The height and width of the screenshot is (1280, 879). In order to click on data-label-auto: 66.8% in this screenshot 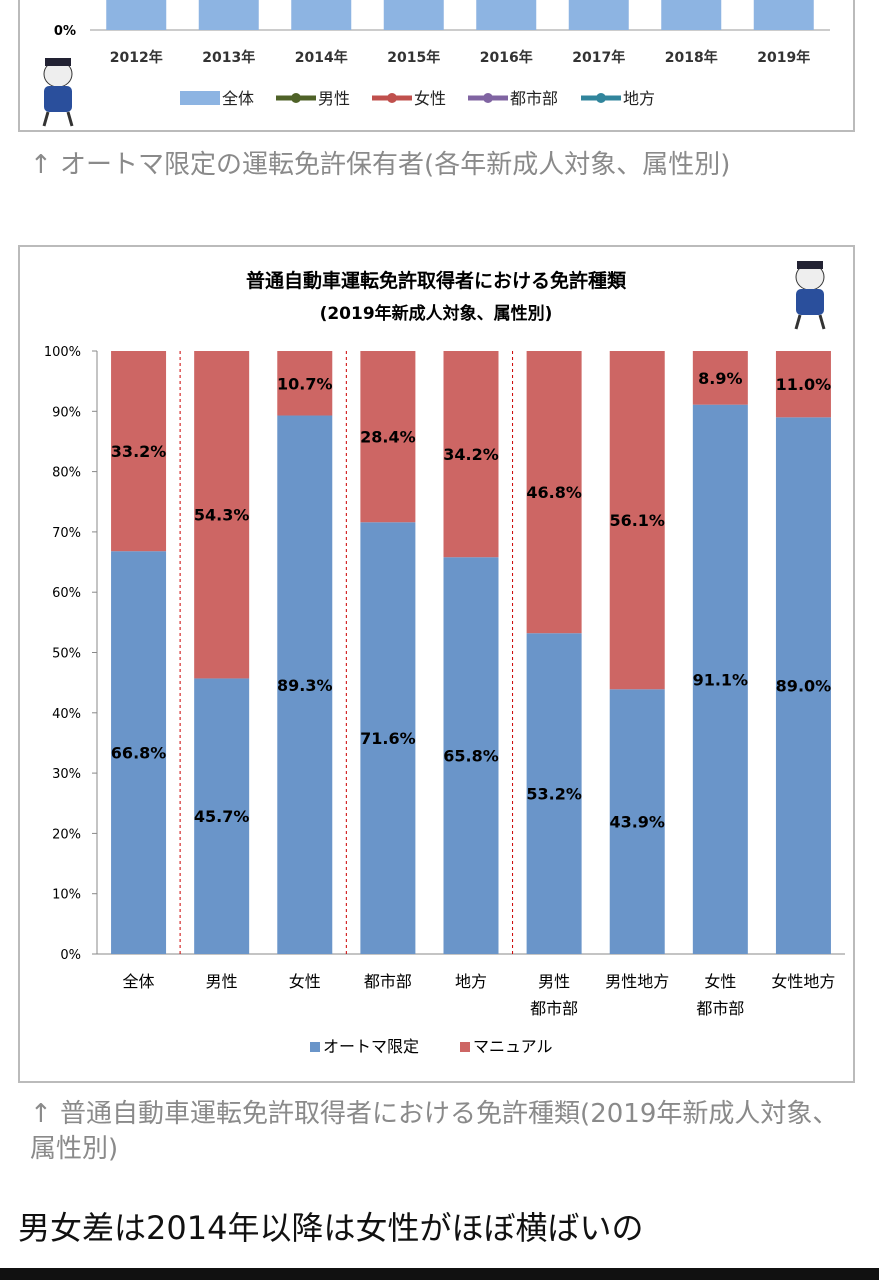, I will do `click(139, 753)`.